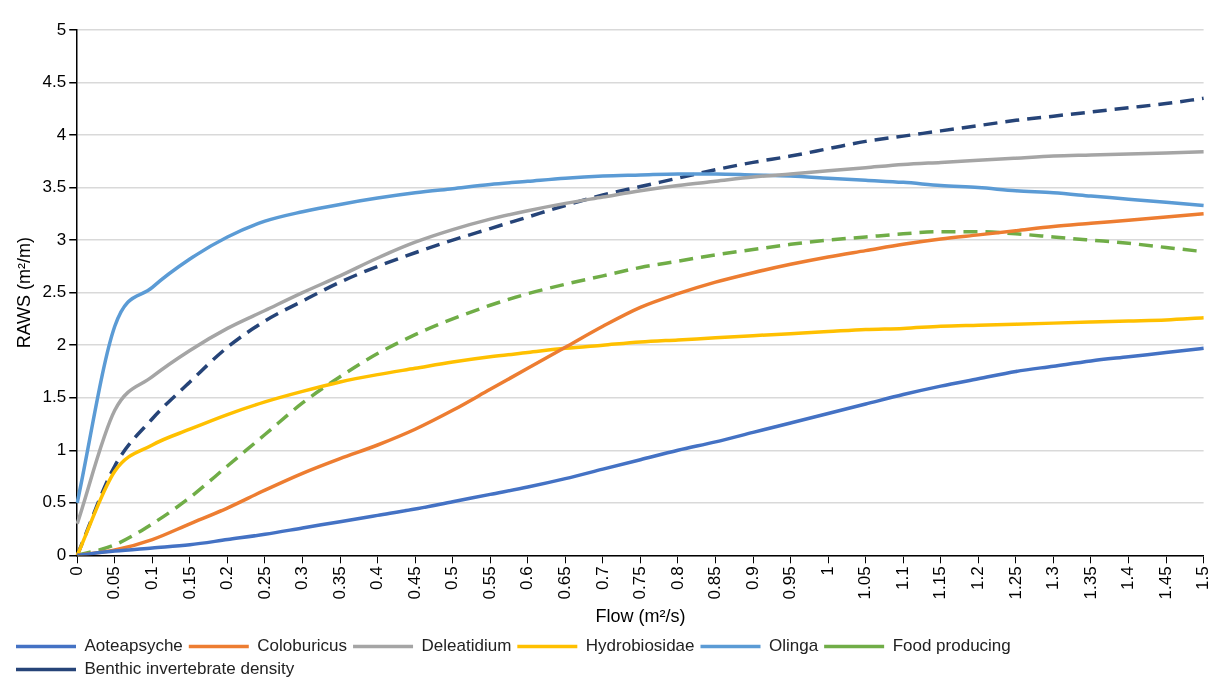 Image resolution: width=1227 pixels, height=688 pixels. Describe the element at coordinates (865, 583) in the screenshot. I see `x-tick-label: 1.05` at that location.